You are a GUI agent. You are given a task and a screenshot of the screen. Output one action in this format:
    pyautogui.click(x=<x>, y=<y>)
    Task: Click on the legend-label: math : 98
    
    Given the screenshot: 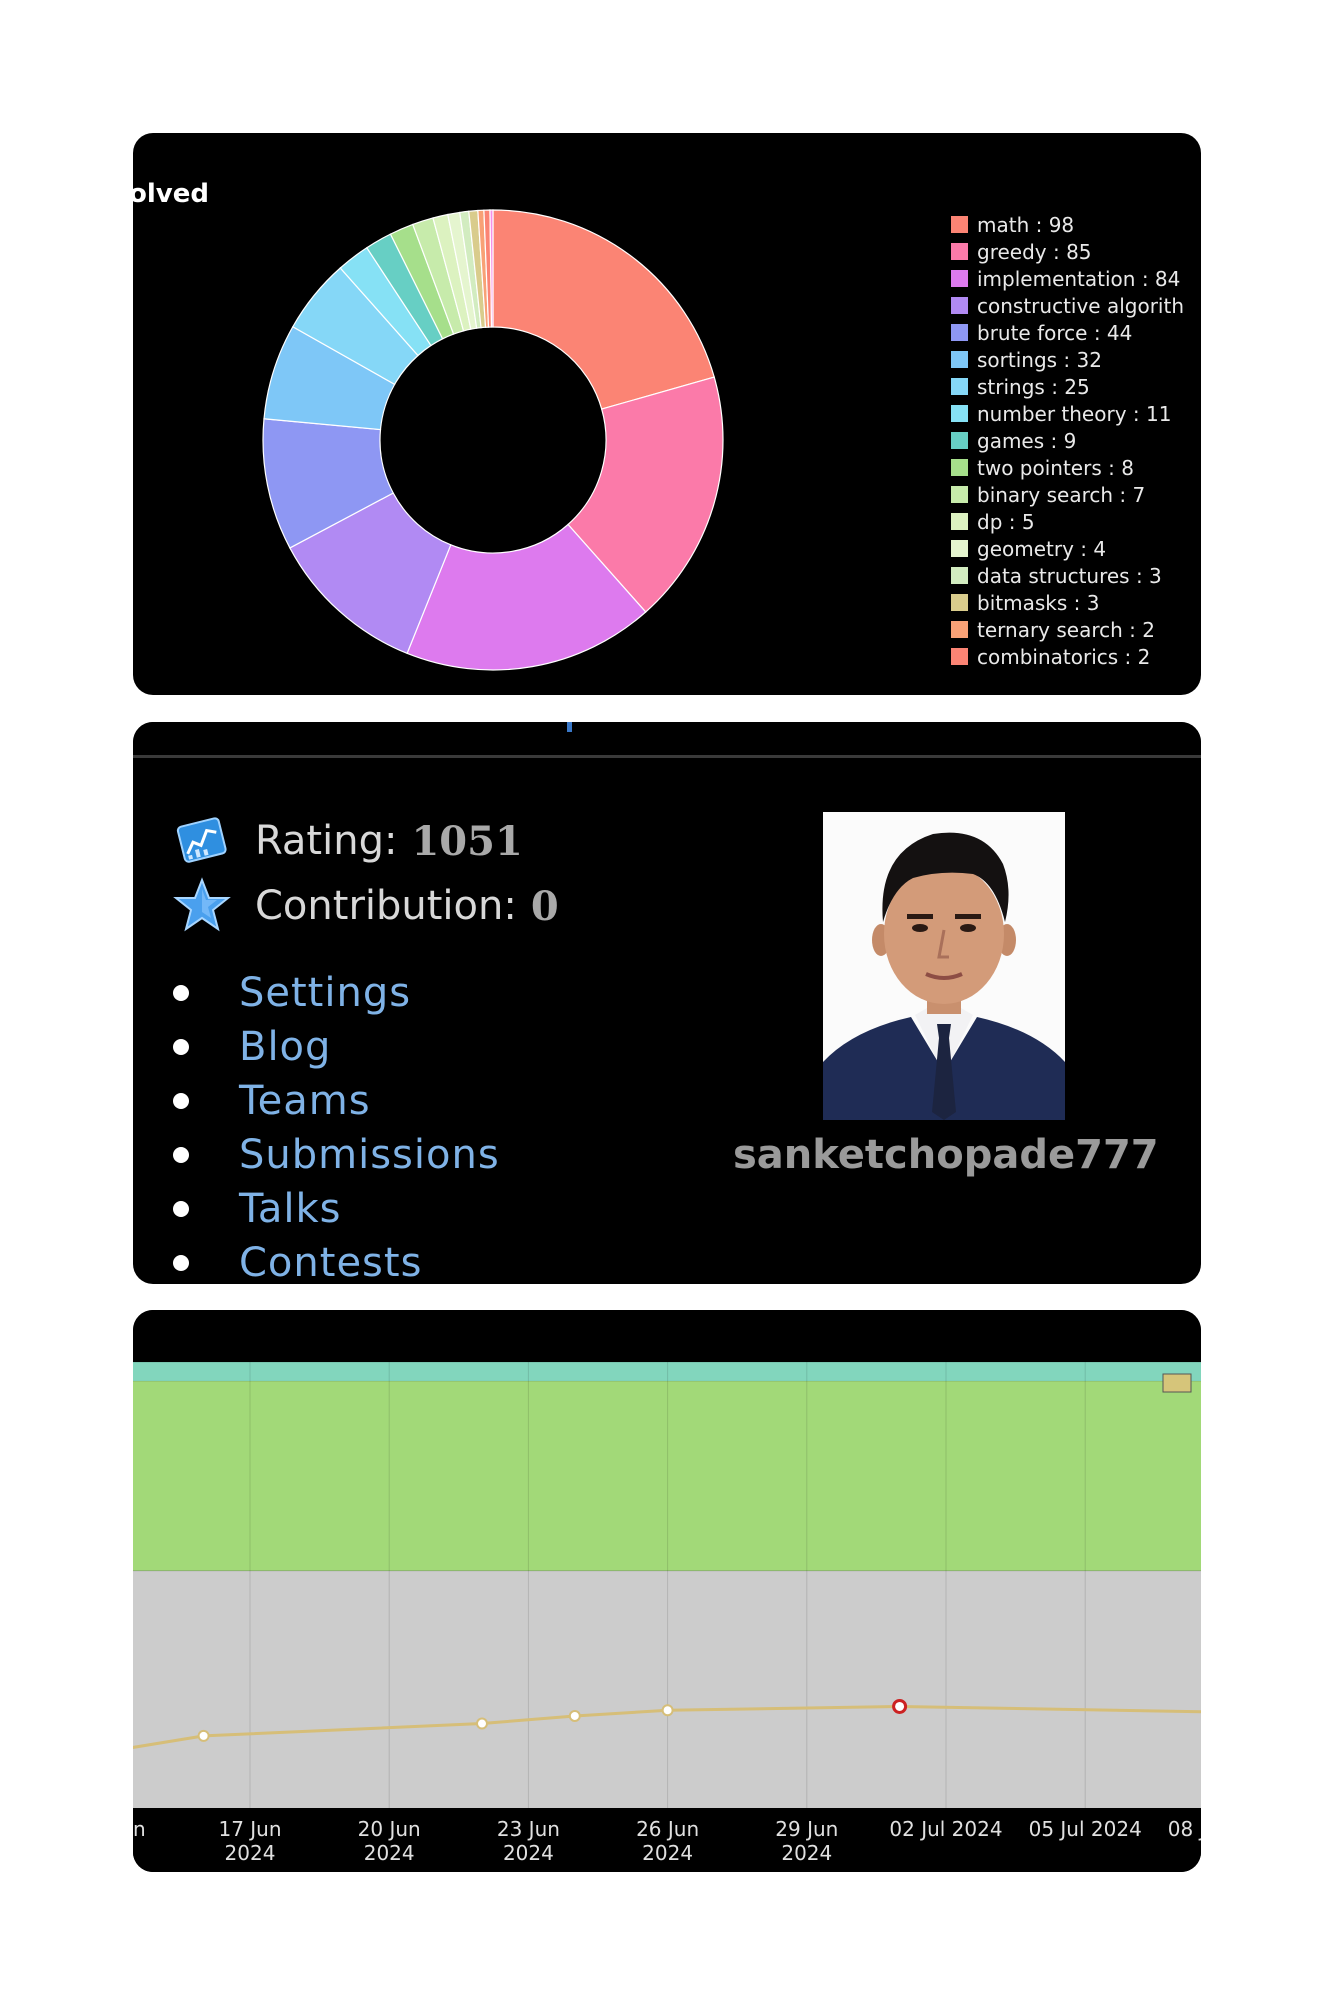 What is the action you would take?
    pyautogui.click(x=1026, y=224)
    